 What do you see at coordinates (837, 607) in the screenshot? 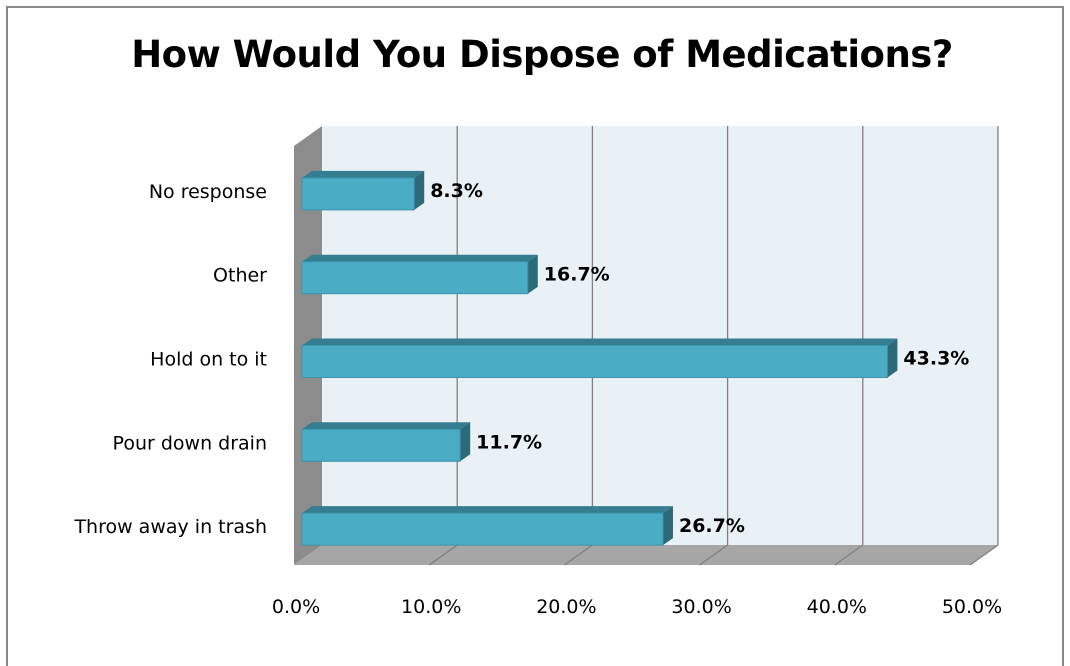
I see `x-tick-label: 40.0%` at bounding box center [837, 607].